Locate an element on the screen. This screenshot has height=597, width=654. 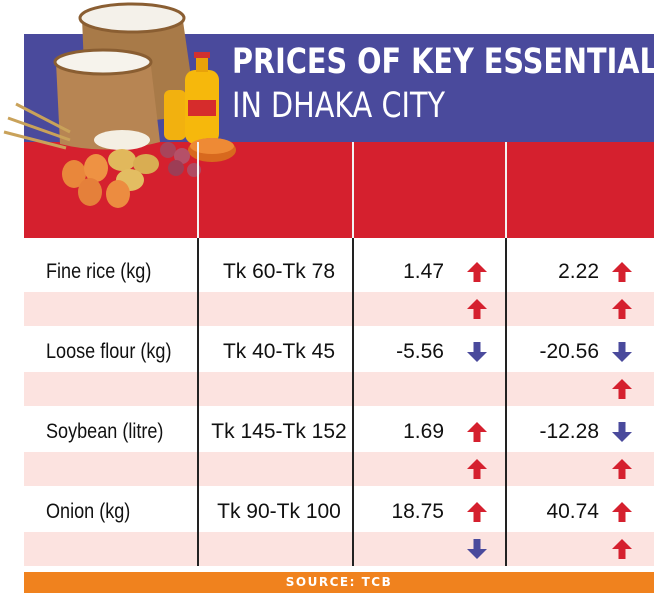
item-name: Fine rice (kg) is located at coordinates (99, 271).